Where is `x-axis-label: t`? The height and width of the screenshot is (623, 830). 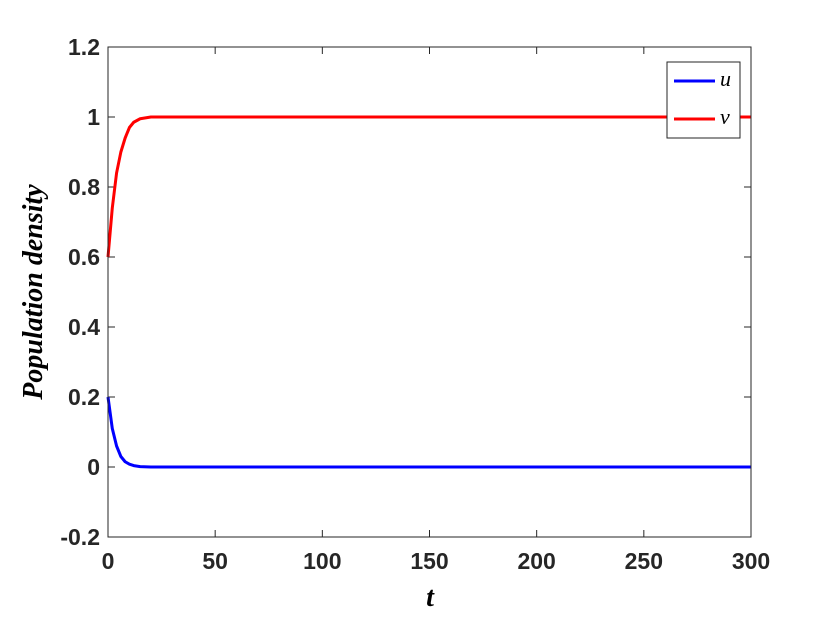 x-axis-label: t is located at coordinates (430, 597).